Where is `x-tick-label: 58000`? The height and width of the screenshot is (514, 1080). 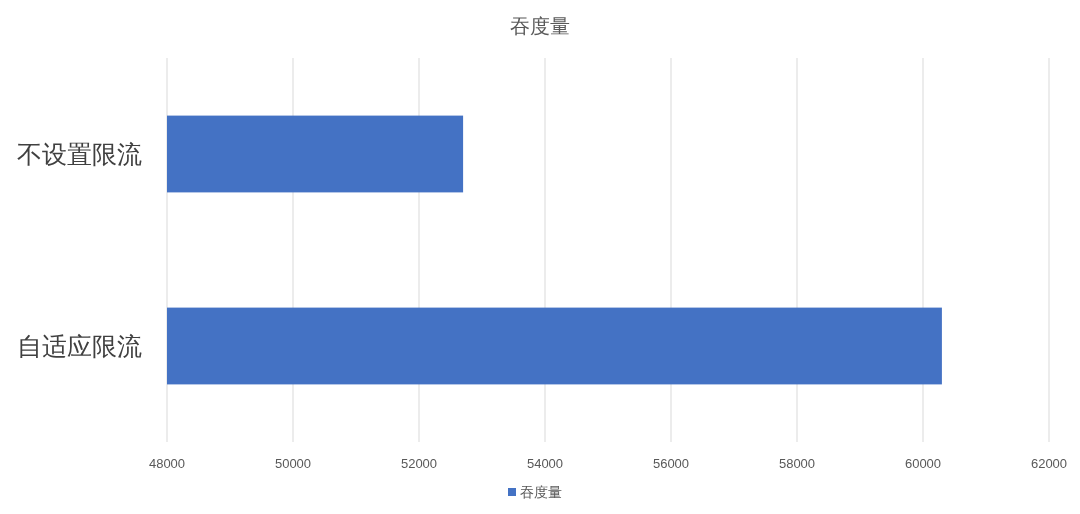
x-tick-label: 58000 is located at coordinates (797, 463).